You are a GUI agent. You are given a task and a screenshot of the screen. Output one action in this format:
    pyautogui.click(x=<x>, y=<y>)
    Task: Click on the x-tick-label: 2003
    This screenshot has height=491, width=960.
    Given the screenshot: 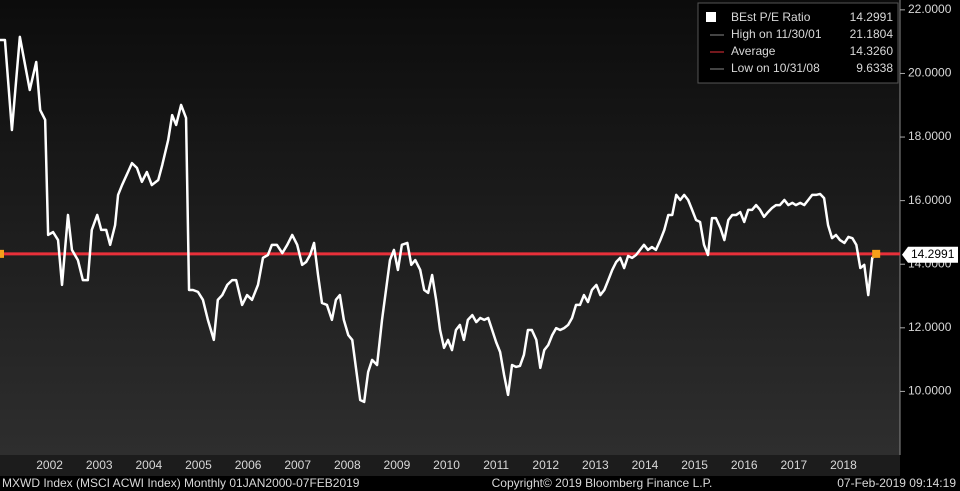 What is the action you would take?
    pyautogui.click(x=99, y=465)
    